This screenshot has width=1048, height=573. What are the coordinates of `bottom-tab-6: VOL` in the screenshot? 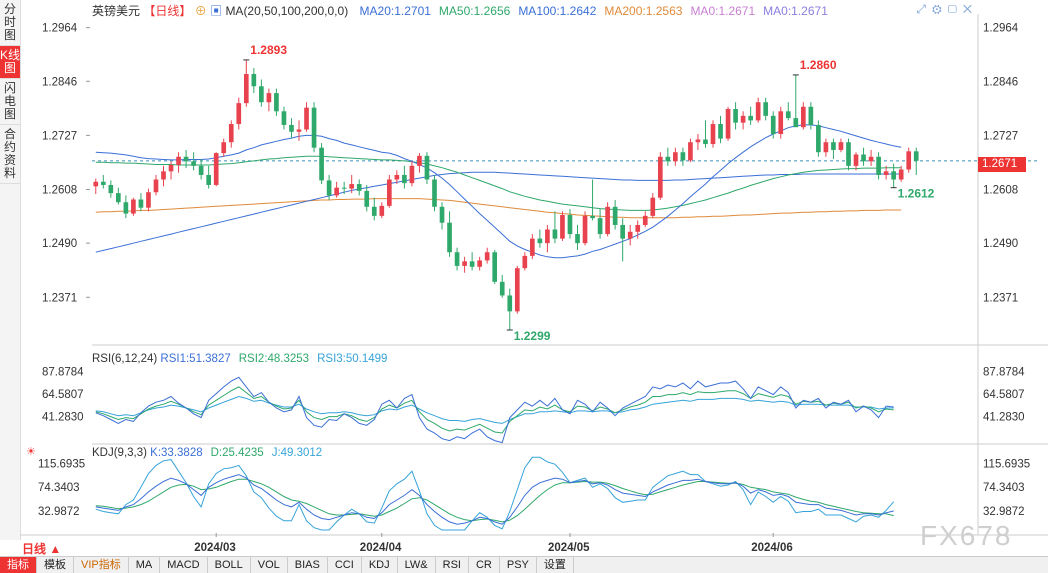 It's located at (269, 565).